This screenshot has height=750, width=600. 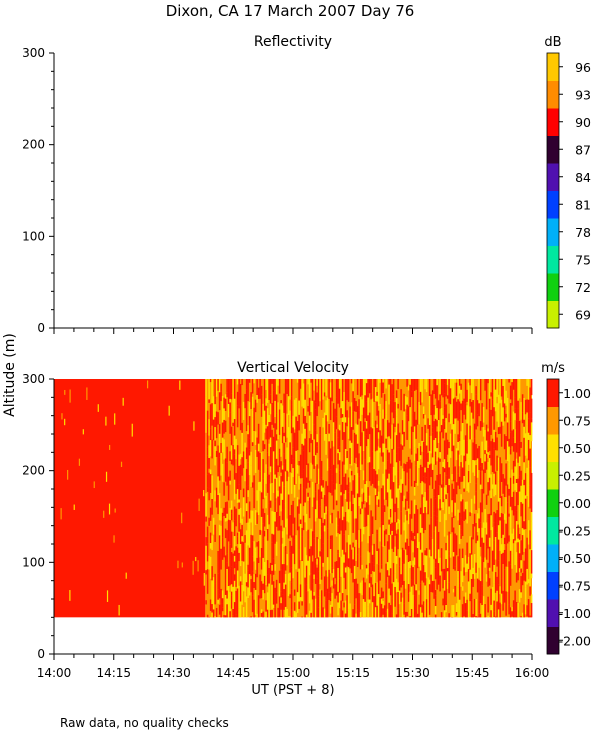 What do you see at coordinates (583, 149) in the screenshot?
I see `colorbar-tick-label: 87` at bounding box center [583, 149].